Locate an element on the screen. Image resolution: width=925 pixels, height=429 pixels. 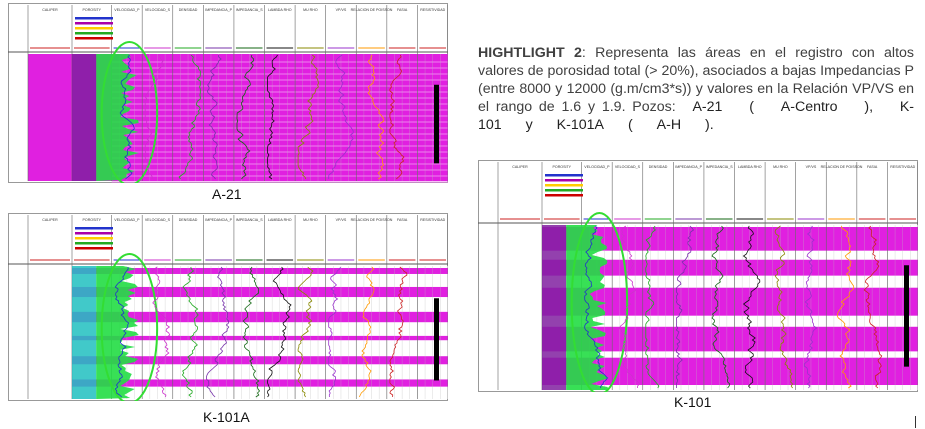
well-token: ), is located at coordinates (869, 107).